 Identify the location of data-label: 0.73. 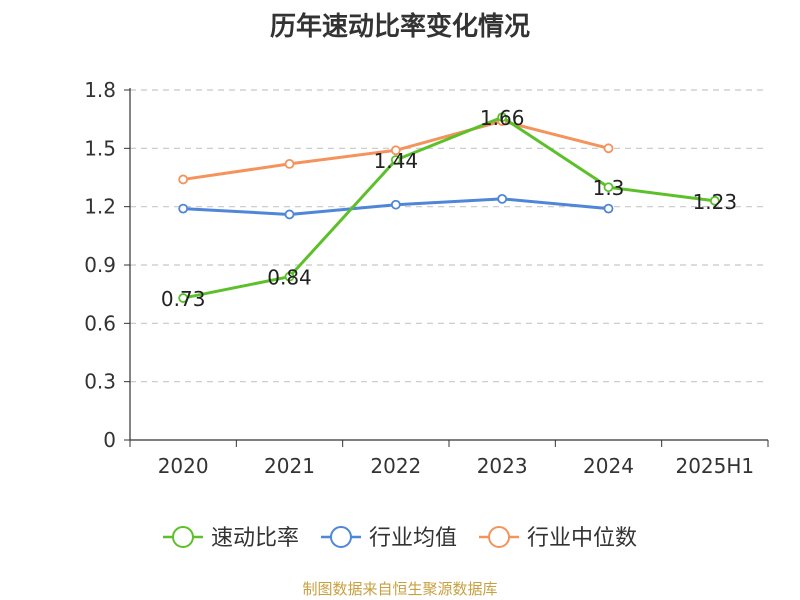
(183, 299).